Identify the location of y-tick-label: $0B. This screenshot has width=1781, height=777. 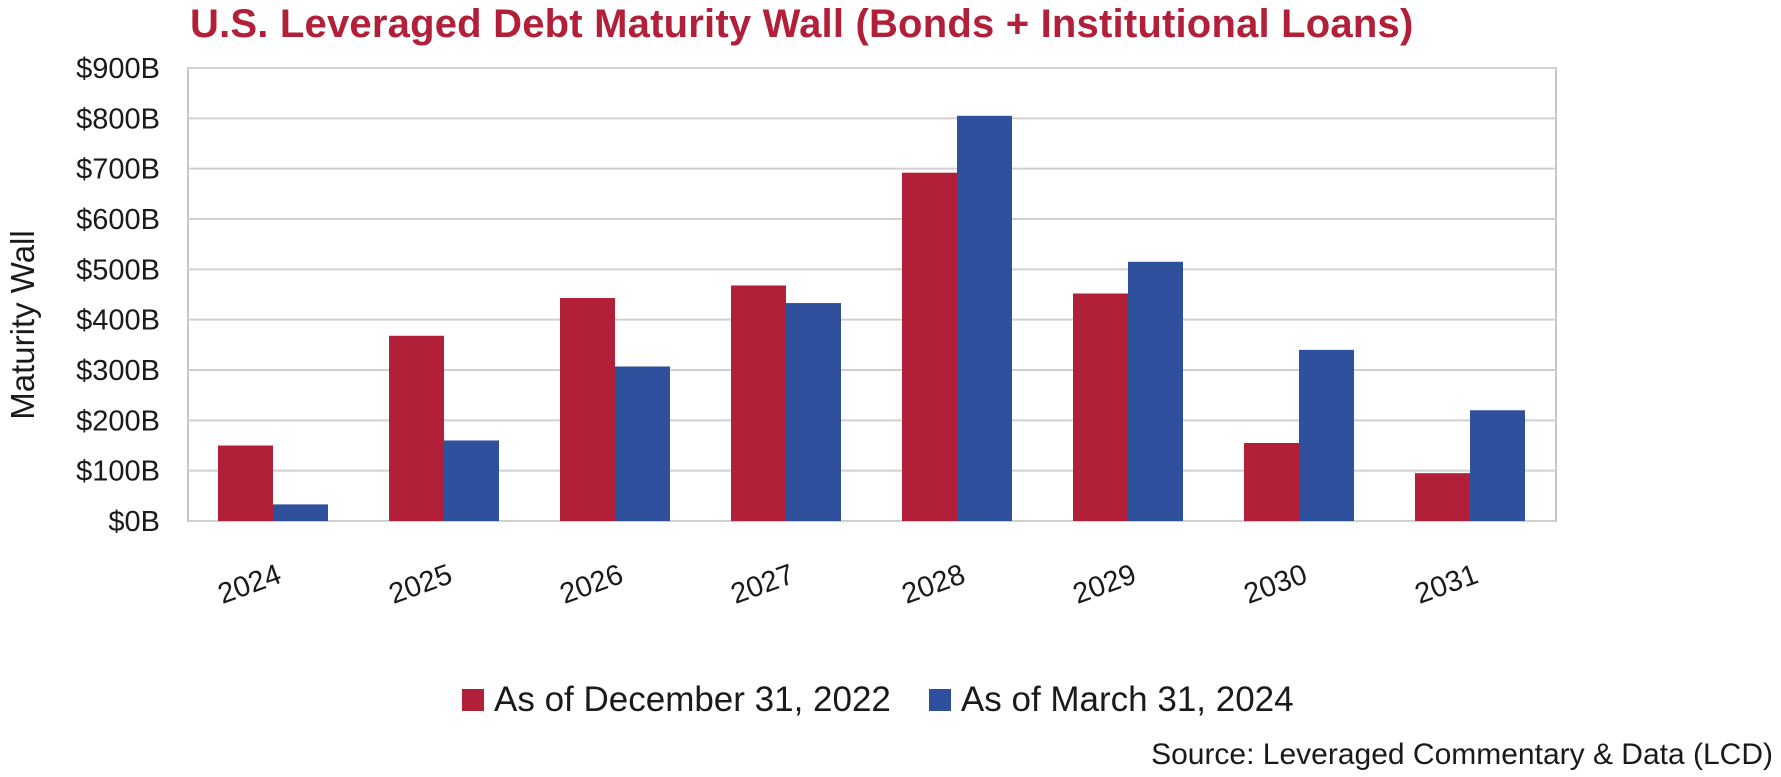
(134, 522).